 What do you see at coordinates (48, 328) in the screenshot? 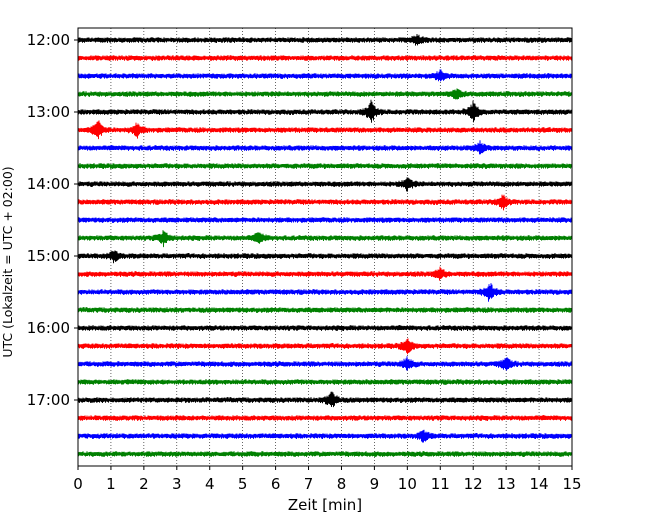
I see `y-tick-label: 16:00` at bounding box center [48, 328].